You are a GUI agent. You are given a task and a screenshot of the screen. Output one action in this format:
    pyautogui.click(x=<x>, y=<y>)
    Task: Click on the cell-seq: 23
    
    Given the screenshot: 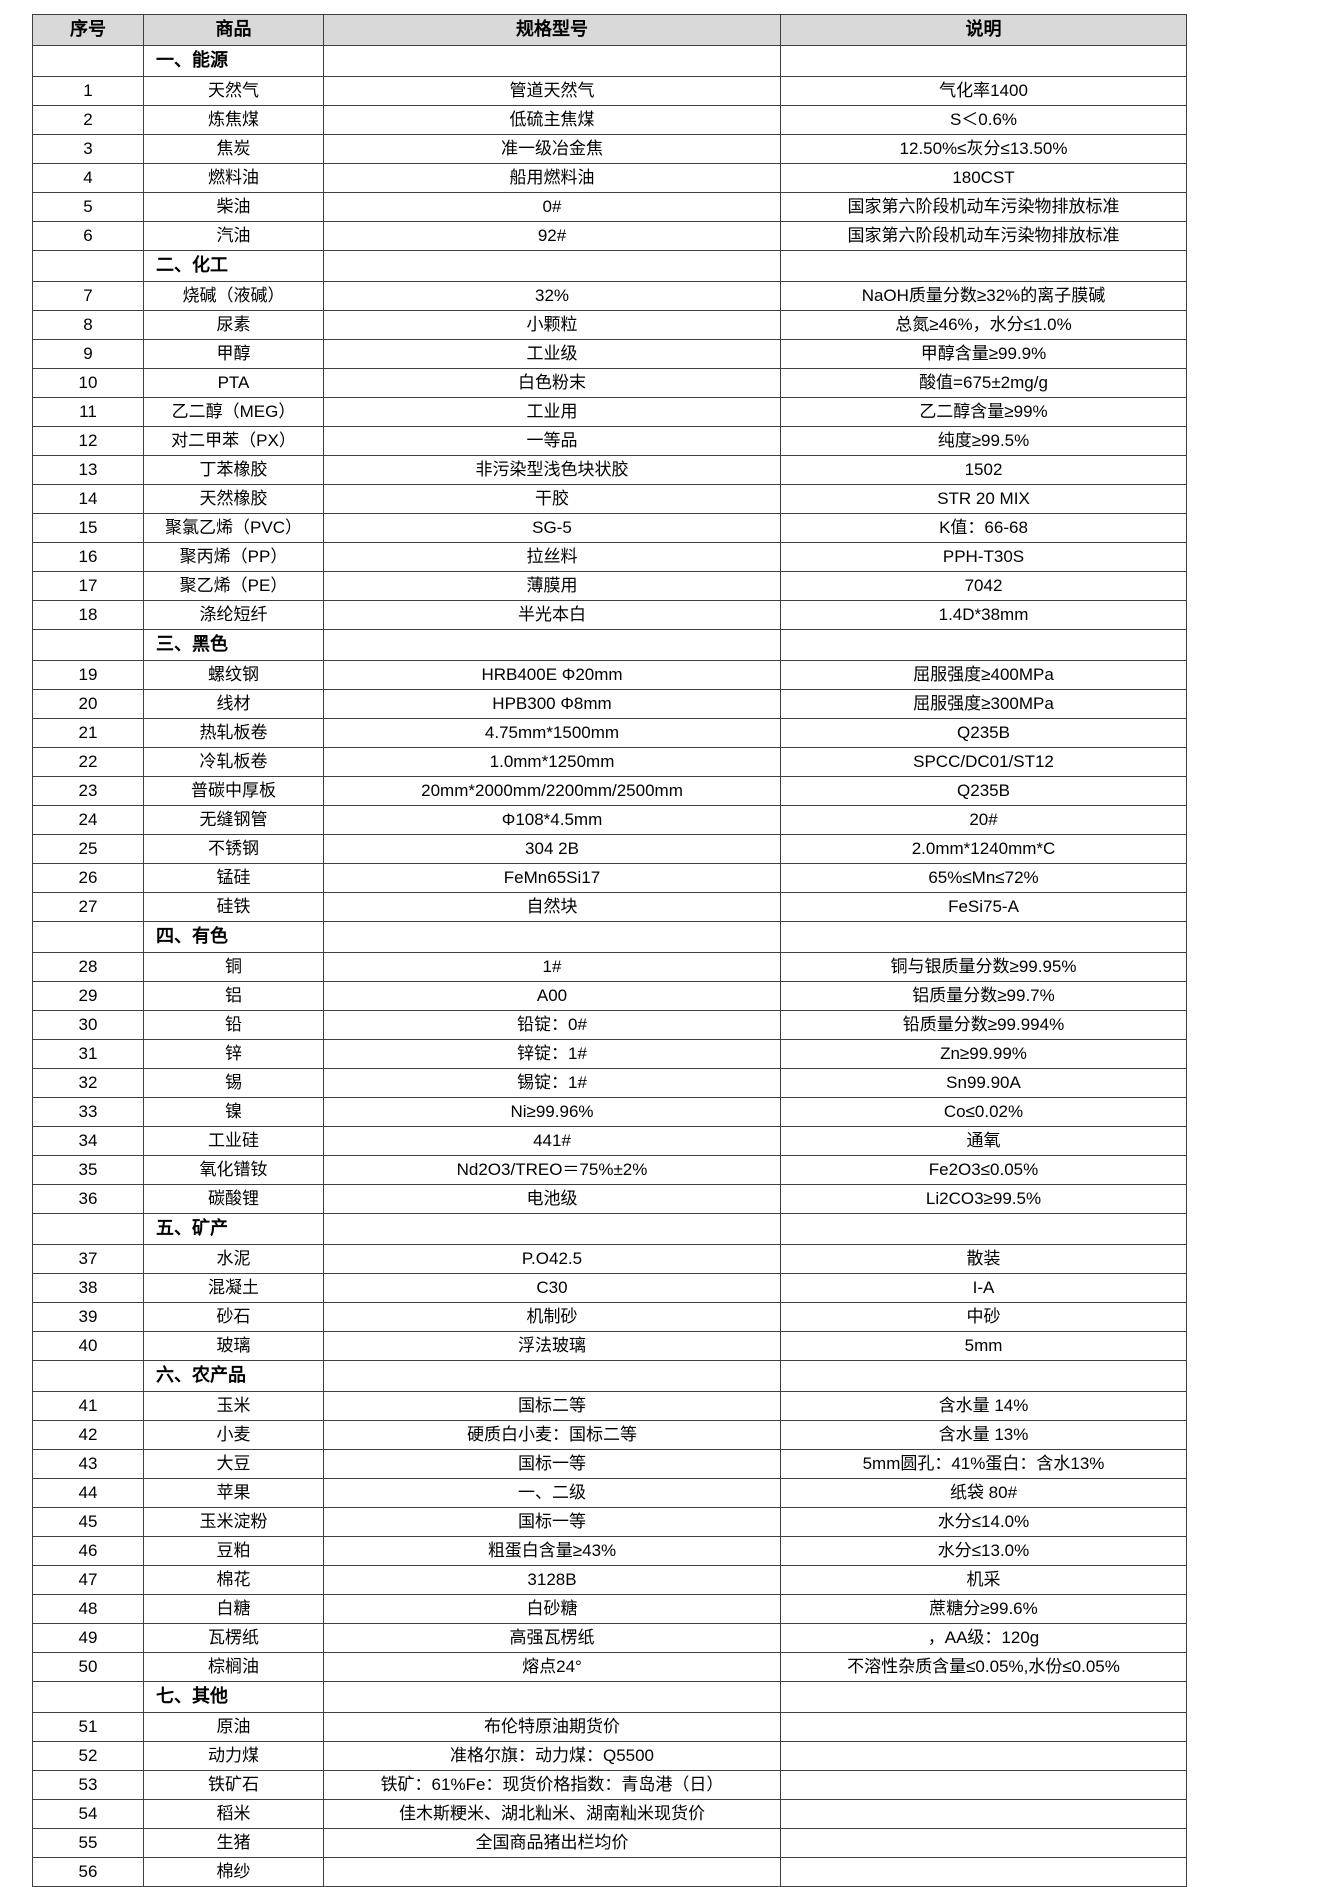 What is the action you would take?
    pyautogui.click(x=88, y=791)
    